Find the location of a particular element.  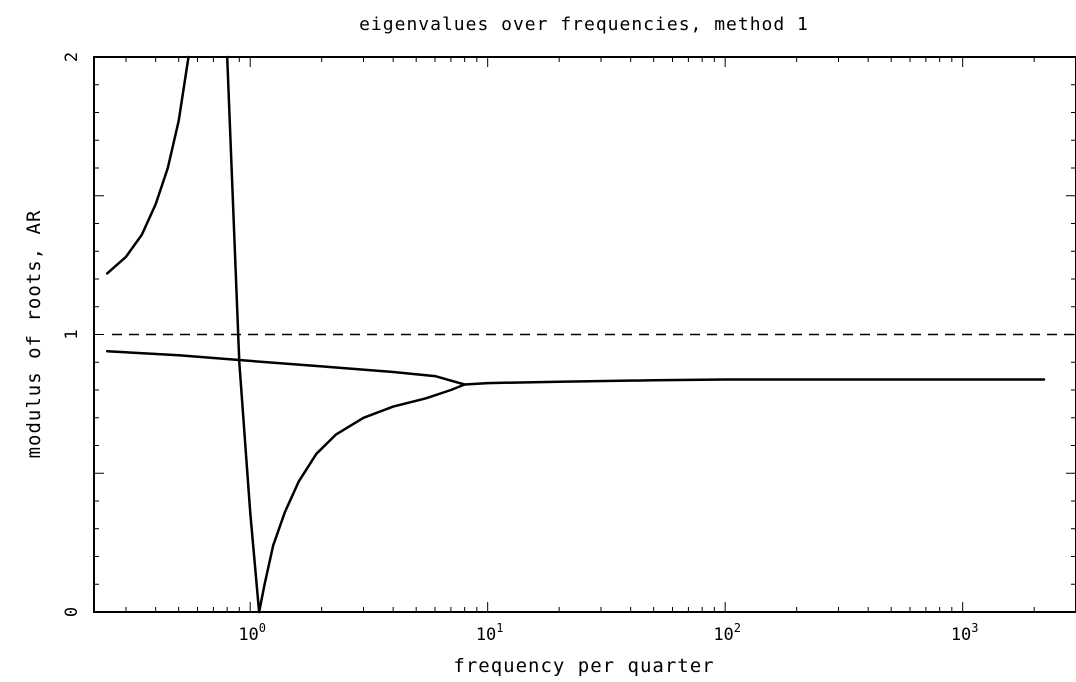

y-tick-label: 1 is located at coordinates (72, 334).